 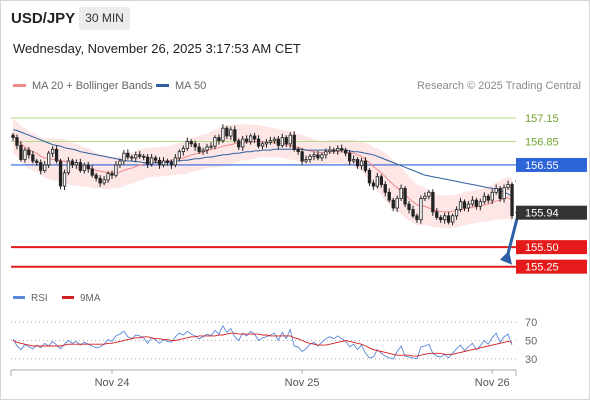 I want to click on x-tick-label: Nov 24, so click(x=112, y=383).